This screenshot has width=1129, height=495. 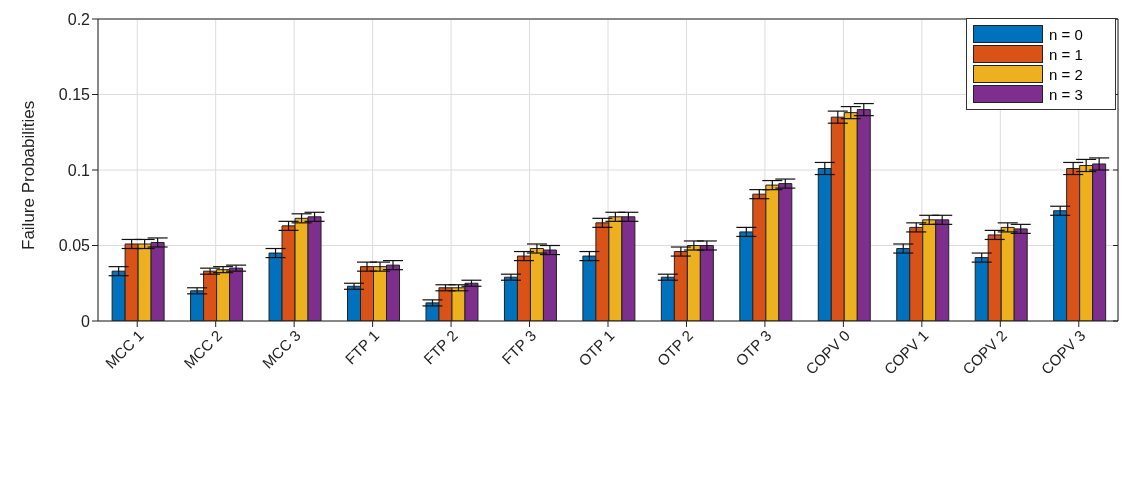 What do you see at coordinates (74, 95) in the screenshot?
I see `y-tick-label: 0.15` at bounding box center [74, 95].